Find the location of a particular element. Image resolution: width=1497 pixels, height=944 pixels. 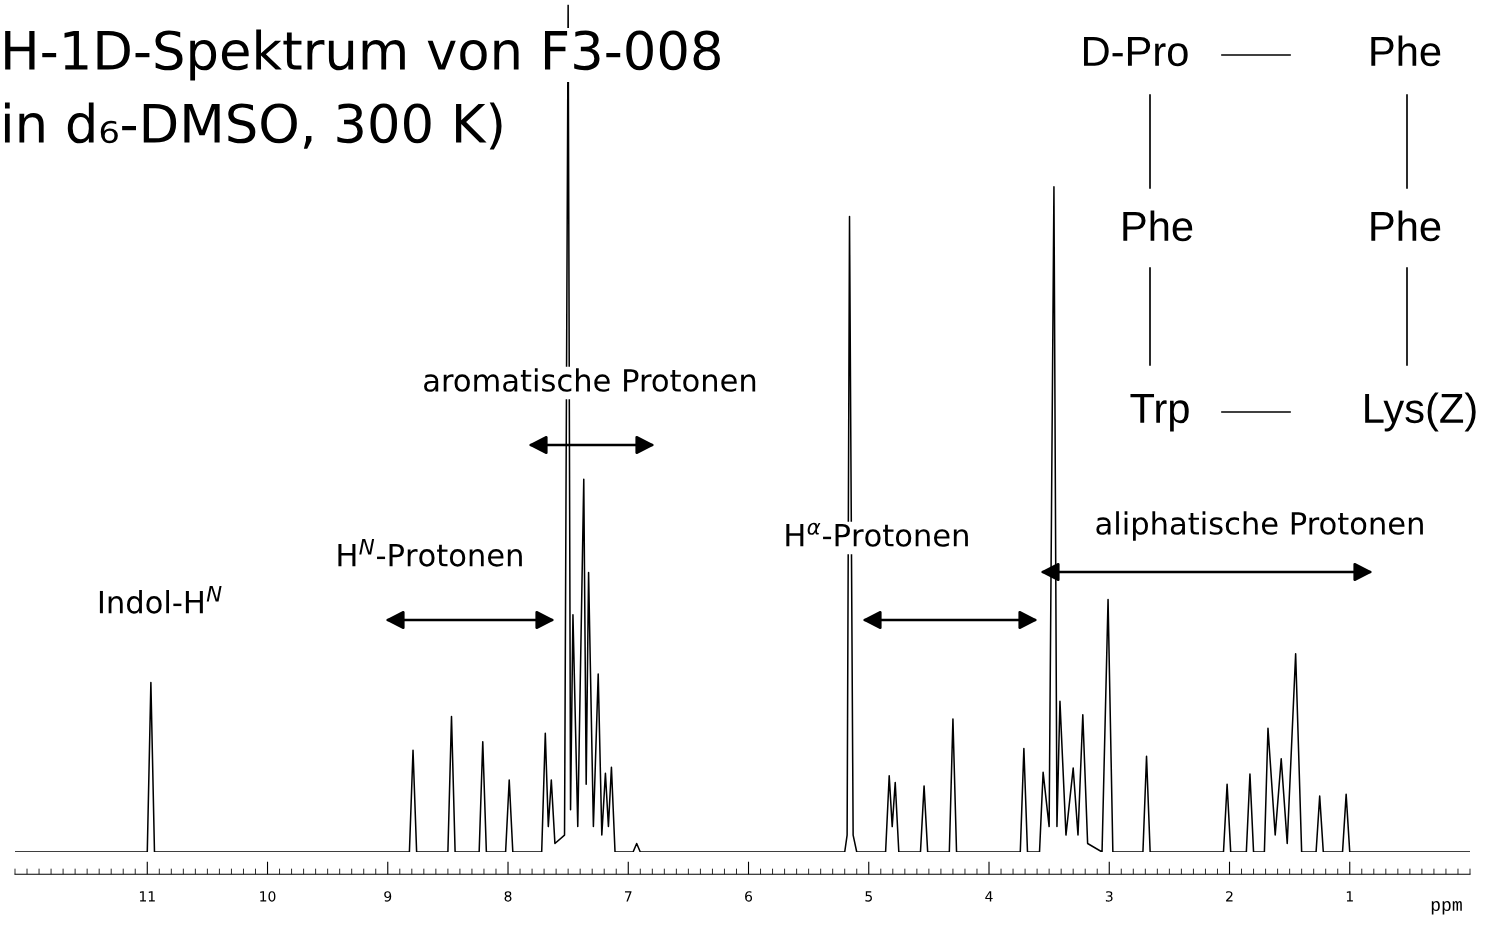

x-tick-label: 3 is located at coordinates (1109, 896).